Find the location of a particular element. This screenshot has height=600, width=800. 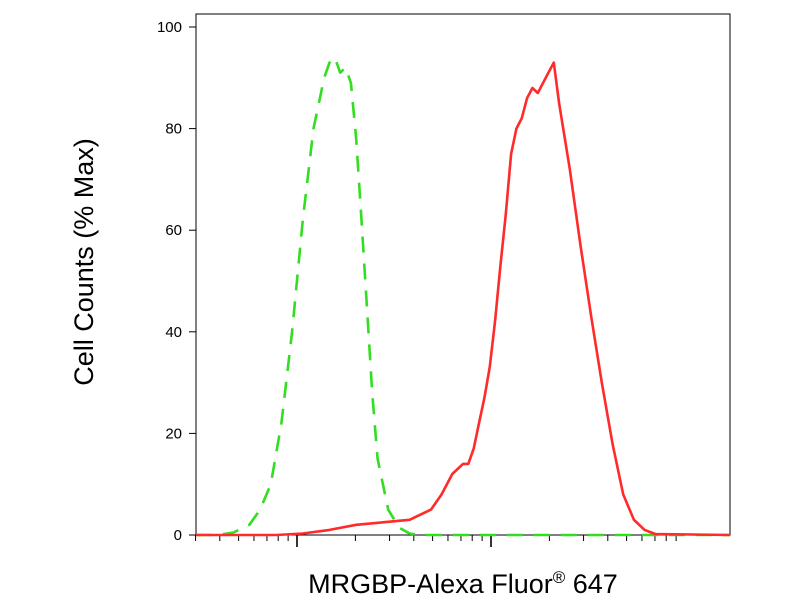

y-axis-title: Cell Counts (% Max) is located at coordinates (84, 262).